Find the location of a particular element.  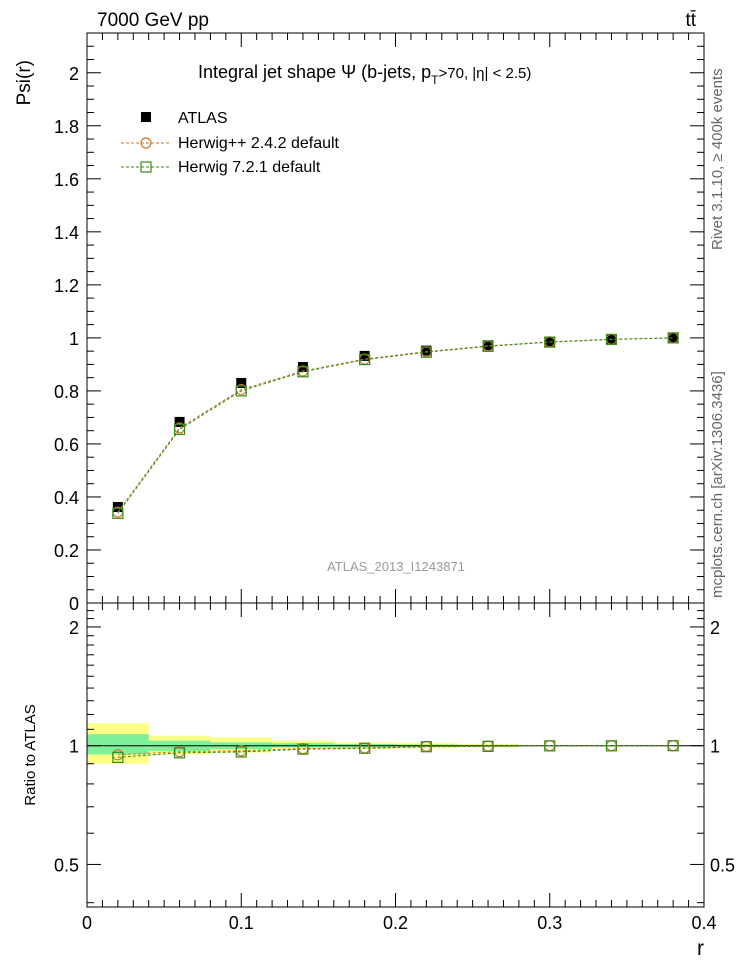

ratio-y-tick-label: 0.5 is located at coordinates (66, 865).